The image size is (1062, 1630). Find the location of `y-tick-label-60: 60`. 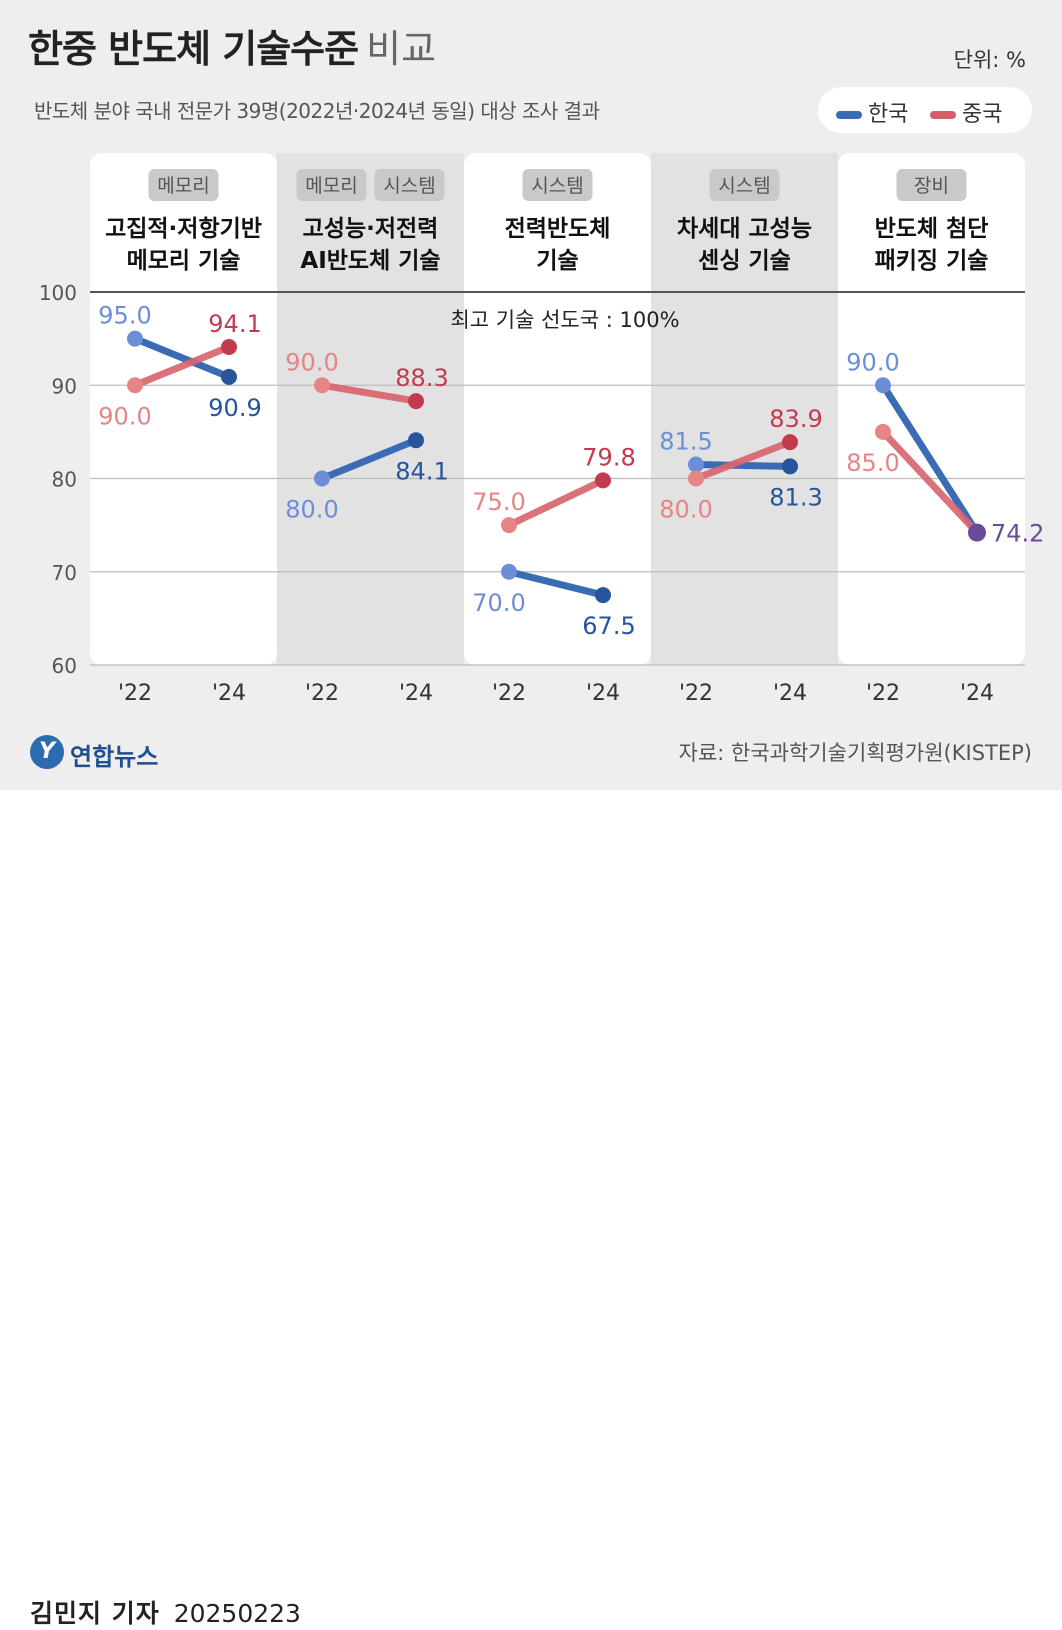

y-tick-label-60: 60 is located at coordinates (64, 666).